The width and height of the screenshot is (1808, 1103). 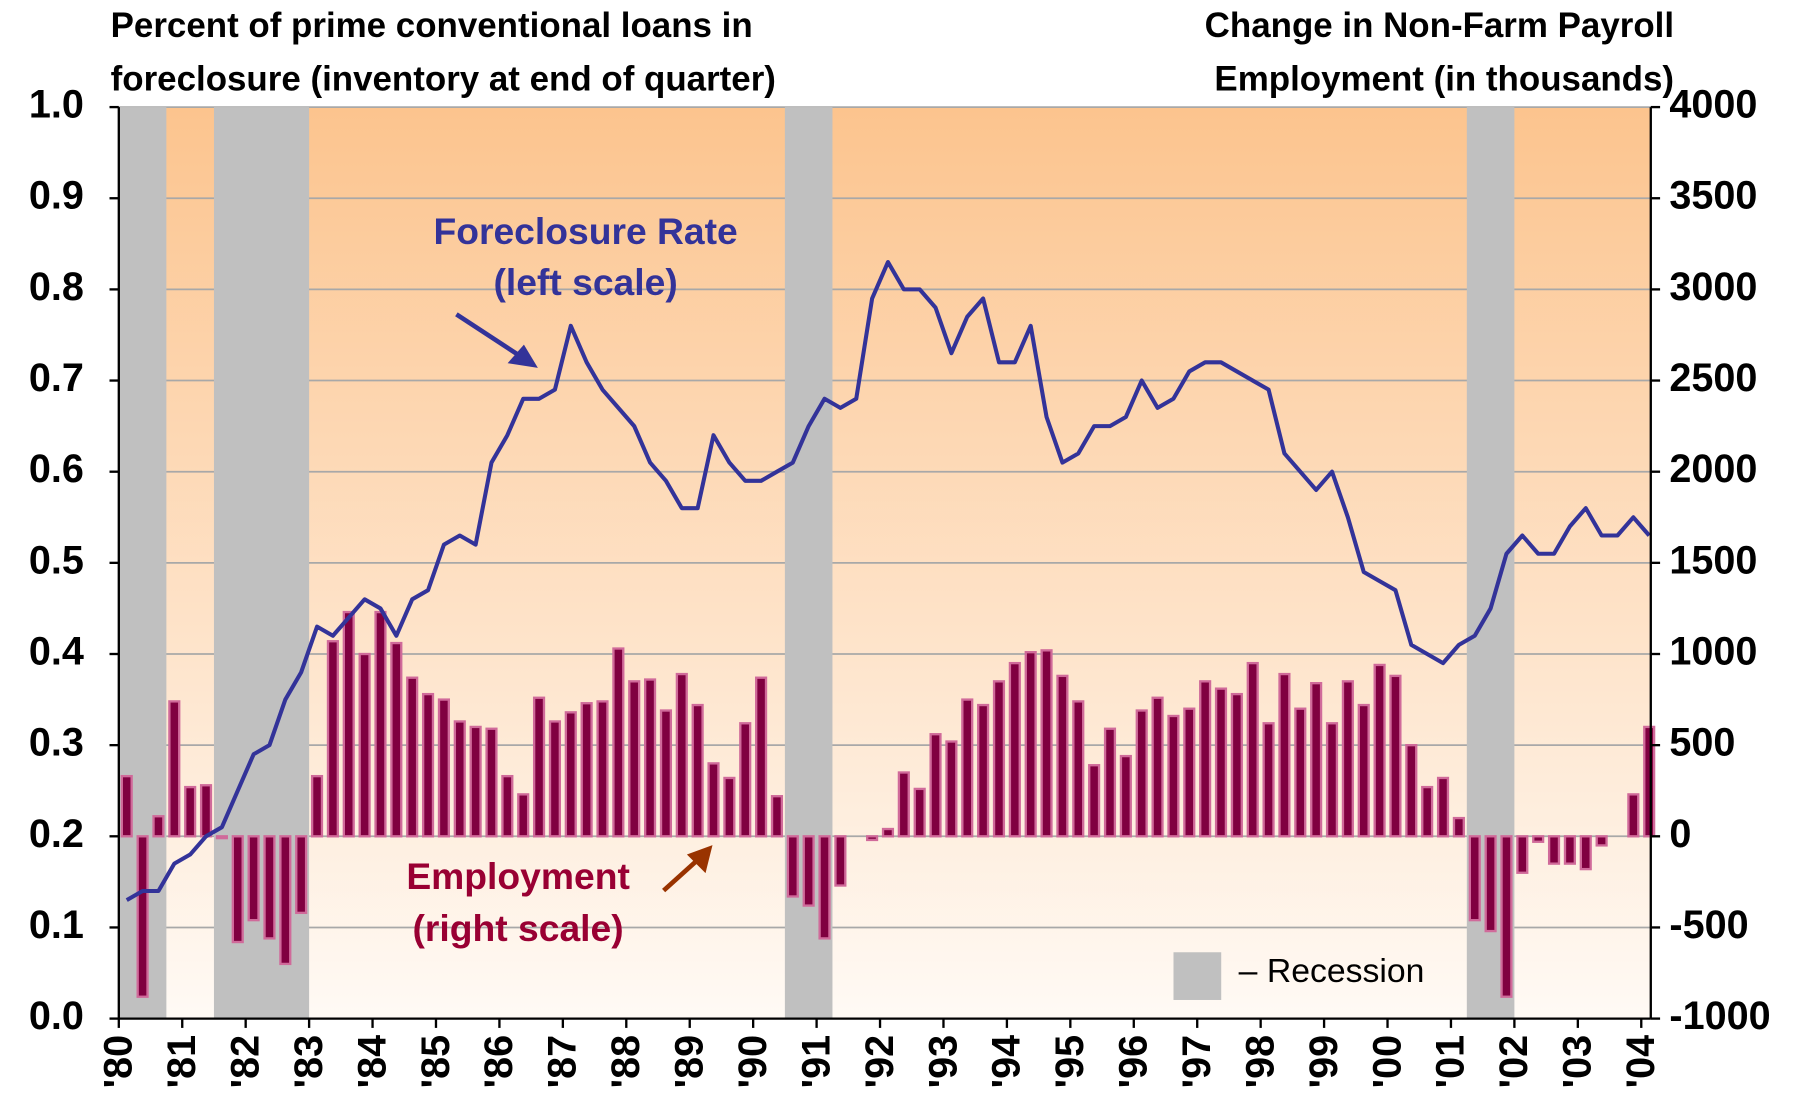 What do you see at coordinates (1324, 1061) in the screenshot?
I see `x-tick-label: '99` at bounding box center [1324, 1061].